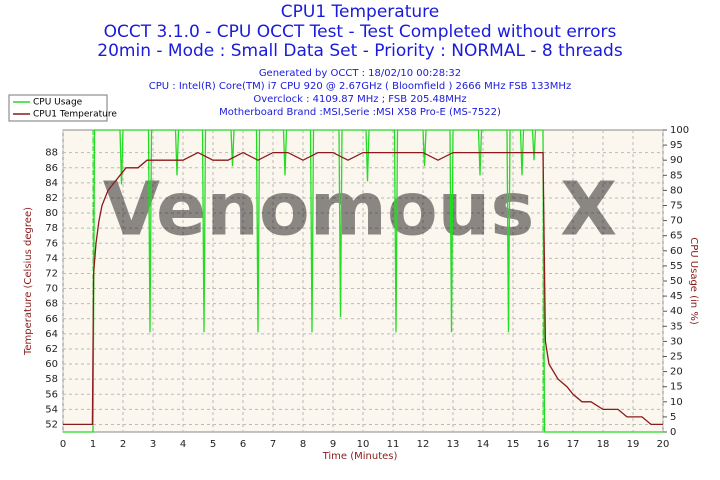 This screenshot has height=480, width=720. What do you see at coordinates (676, 251) in the screenshot?
I see `y2-tick-label: 60` at bounding box center [676, 251].